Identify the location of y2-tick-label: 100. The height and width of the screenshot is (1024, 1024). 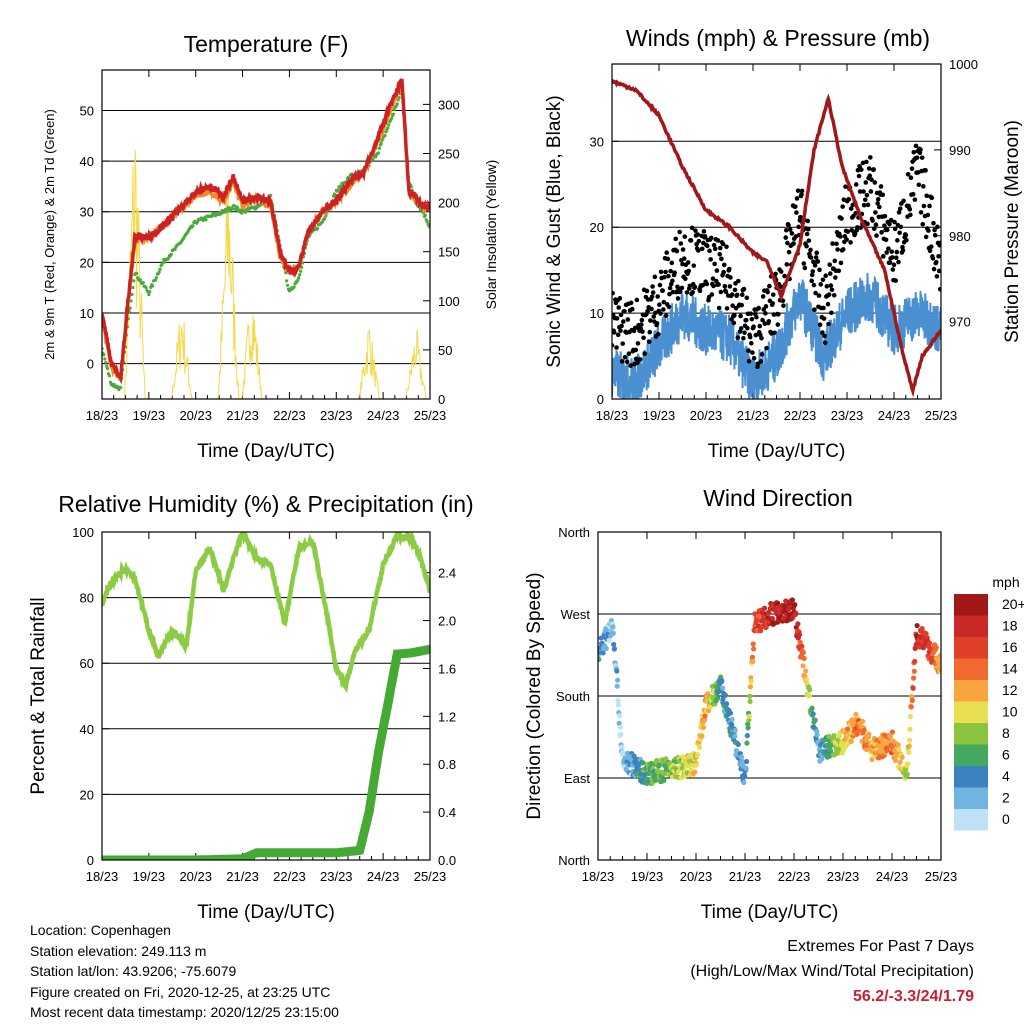
(449, 301).